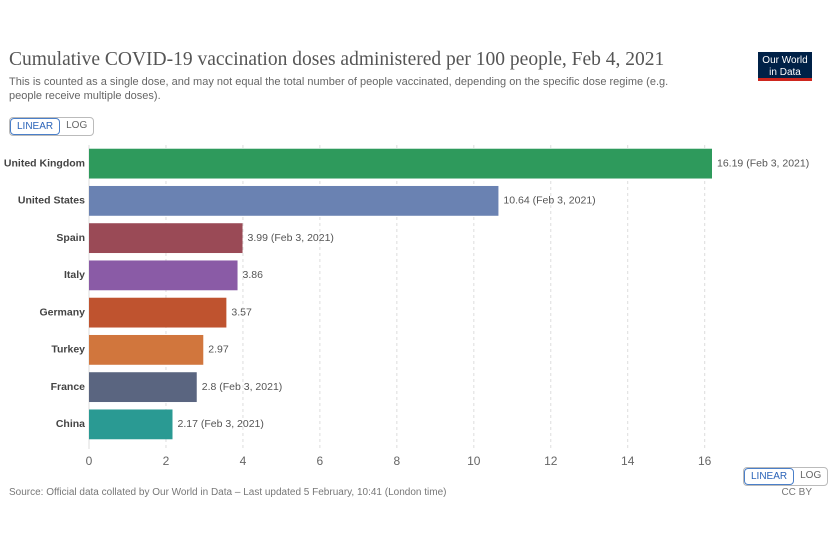 Image resolution: width=830 pixels, height=540 pixels. I want to click on y-tick-label: Italy, so click(74, 275).